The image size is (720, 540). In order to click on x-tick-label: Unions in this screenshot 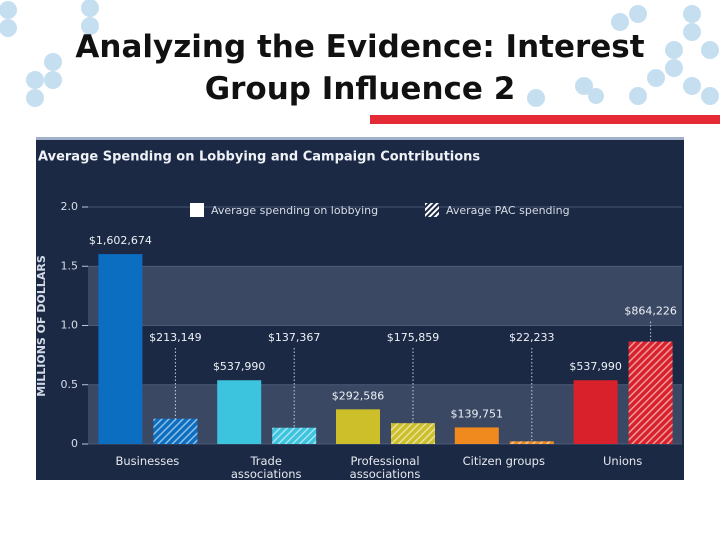, I will do `click(622, 461)`.